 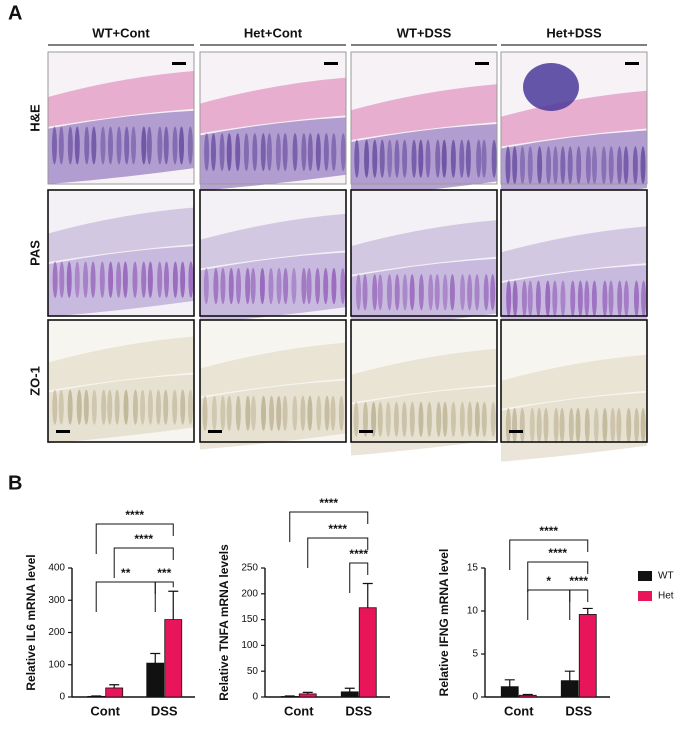 I want to click on y-axis-label: Relative IFNG mRNA level, so click(x=444, y=623).